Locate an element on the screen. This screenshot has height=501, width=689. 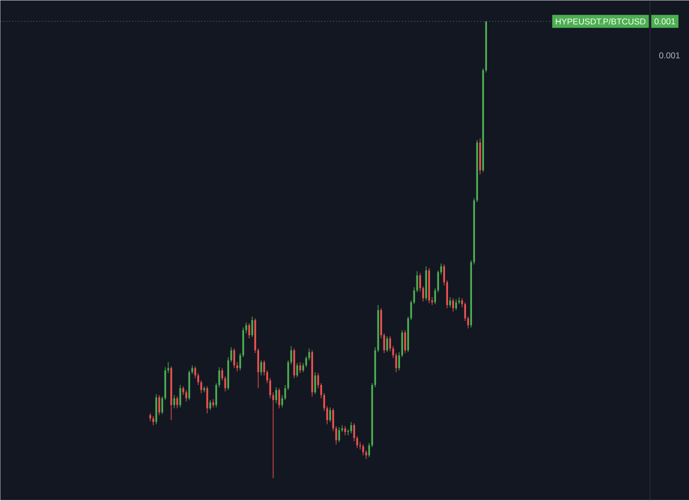
text: HYPEUSDT.P/BTCUSD is located at coordinates (601, 21).